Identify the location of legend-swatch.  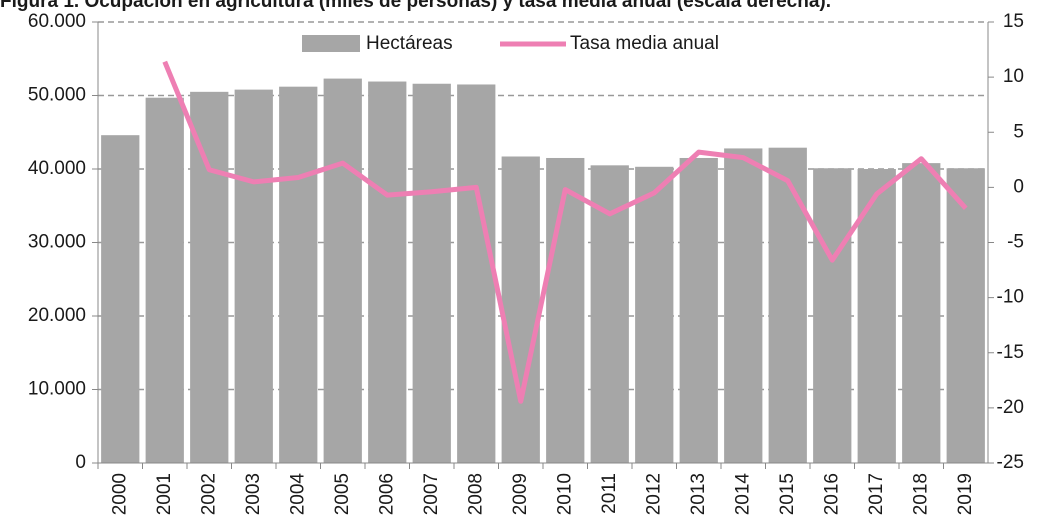
(331, 43).